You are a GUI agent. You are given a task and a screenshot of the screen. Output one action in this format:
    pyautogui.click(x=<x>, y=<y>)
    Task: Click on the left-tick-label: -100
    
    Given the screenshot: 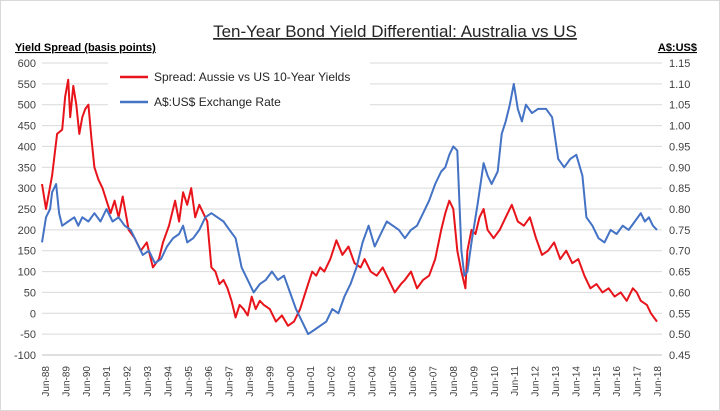 What is the action you would take?
    pyautogui.click(x=25, y=356)
    